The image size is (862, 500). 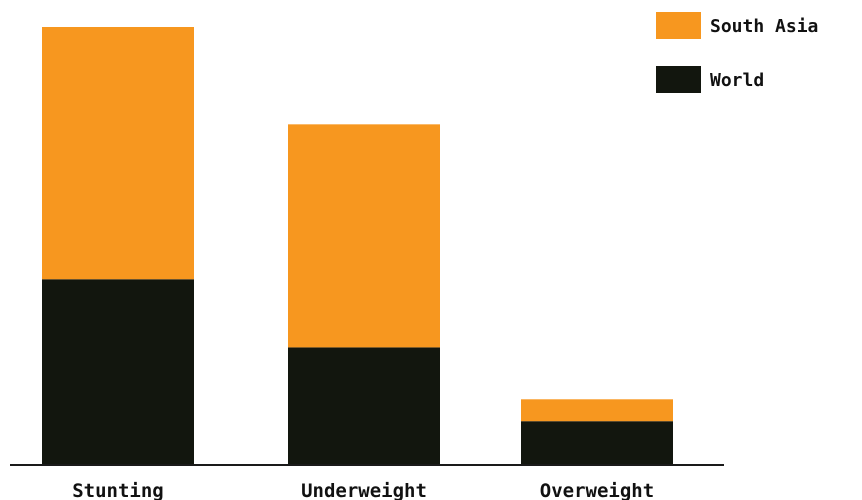 I want to click on bar-stunting-south-asia, so click(x=118, y=153).